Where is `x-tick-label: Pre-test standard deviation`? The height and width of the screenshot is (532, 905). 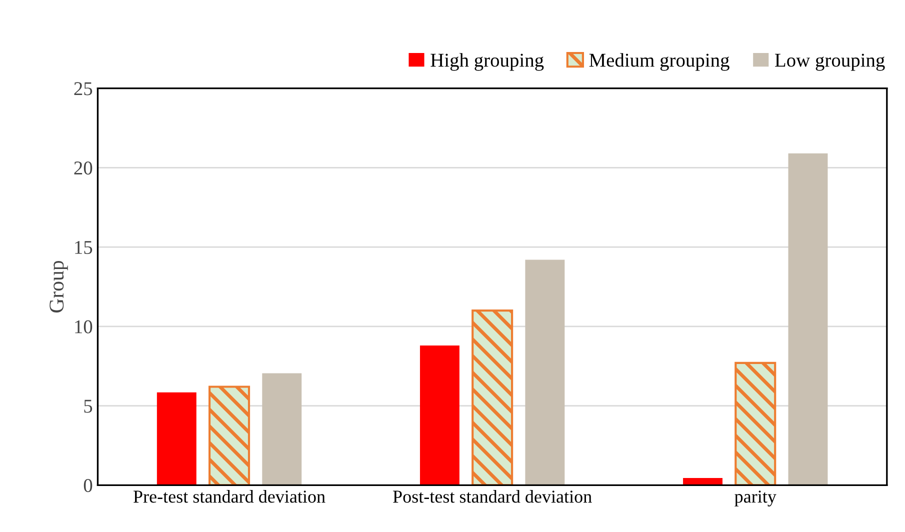
x-tick-label: Pre-test standard deviation is located at coordinates (230, 496).